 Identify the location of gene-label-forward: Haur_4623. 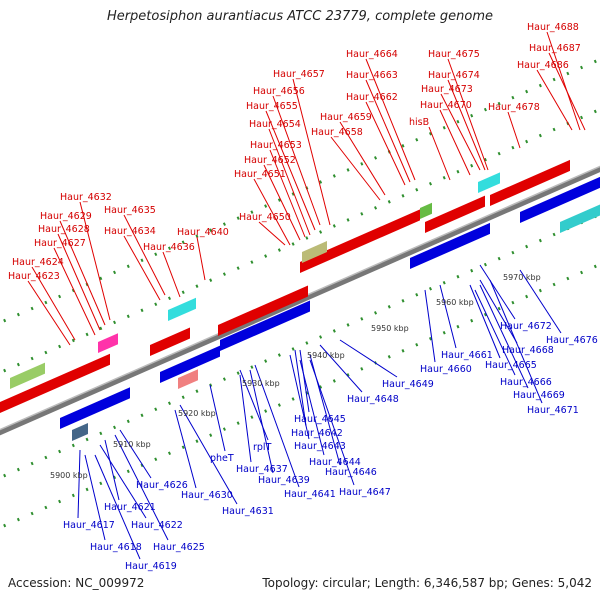
(34, 276).